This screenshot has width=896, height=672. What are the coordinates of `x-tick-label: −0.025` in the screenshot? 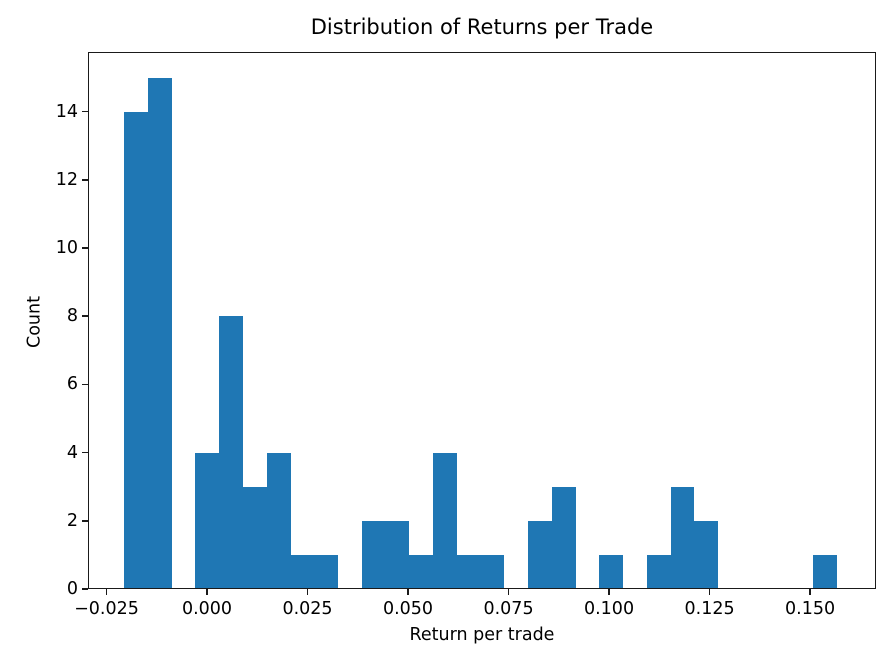 It's located at (106, 609).